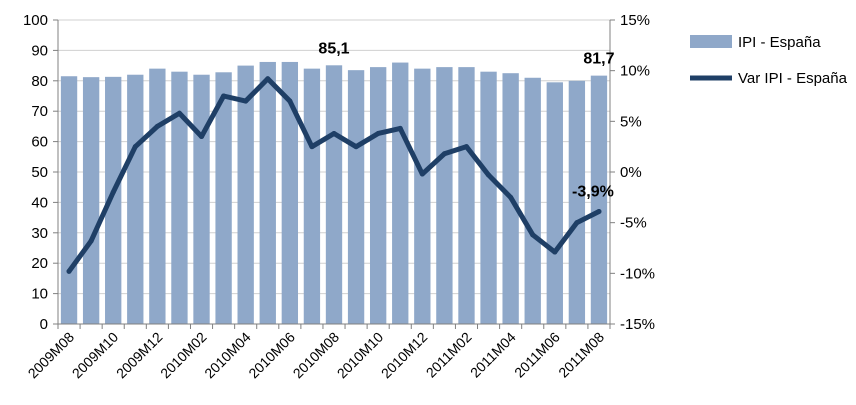 The image size is (856, 405). What do you see at coordinates (577, 223) in the screenshot?
I see `line-point-2011M07` at bounding box center [577, 223].